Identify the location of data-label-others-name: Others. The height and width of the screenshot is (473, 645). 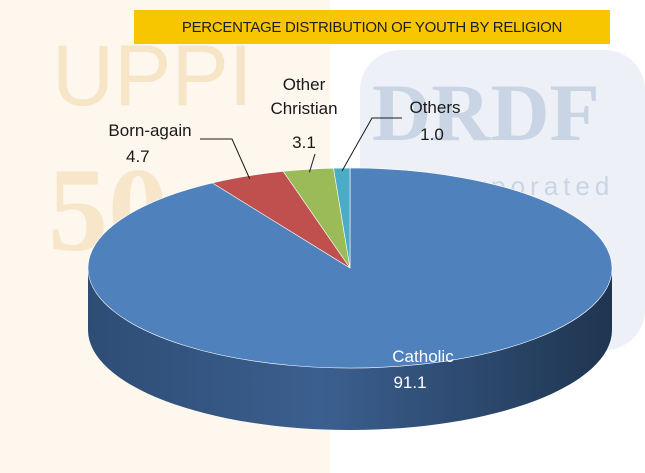
(434, 107).